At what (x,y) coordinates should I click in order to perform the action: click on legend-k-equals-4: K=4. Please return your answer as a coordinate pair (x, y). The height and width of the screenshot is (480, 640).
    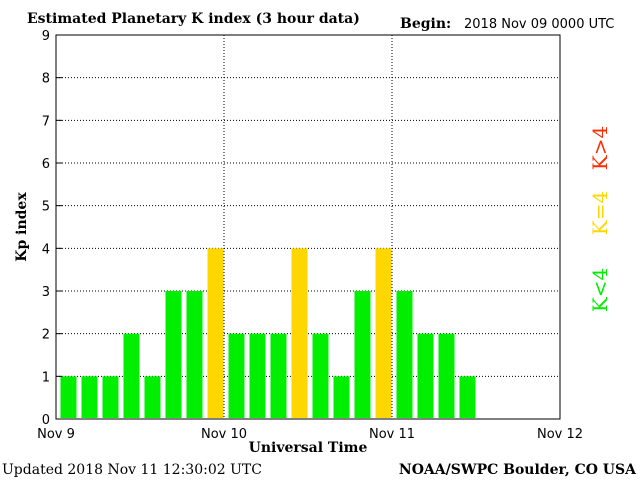
    Looking at the image, I should click on (600, 213).